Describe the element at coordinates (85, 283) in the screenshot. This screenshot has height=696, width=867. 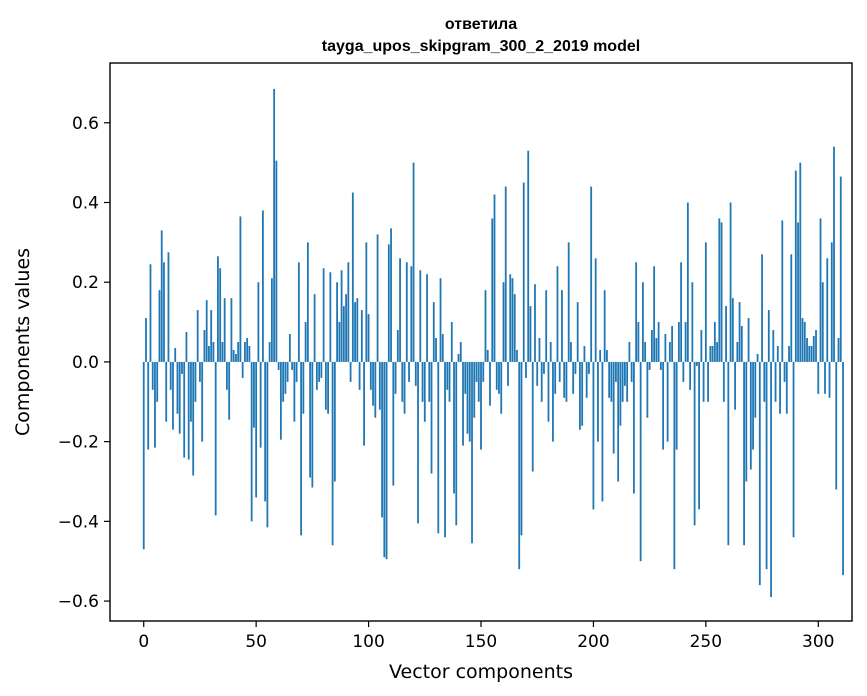
I see `y-tick-label: 0.2` at that location.